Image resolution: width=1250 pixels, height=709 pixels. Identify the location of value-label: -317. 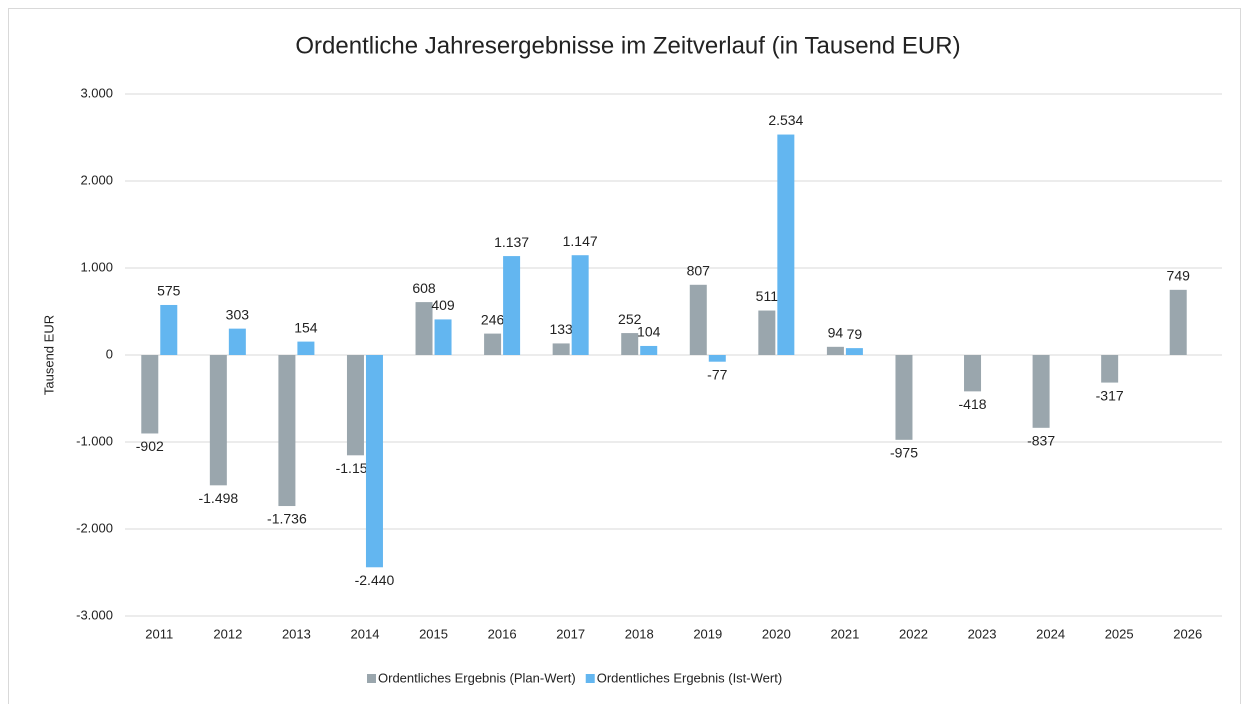
(1110, 395).